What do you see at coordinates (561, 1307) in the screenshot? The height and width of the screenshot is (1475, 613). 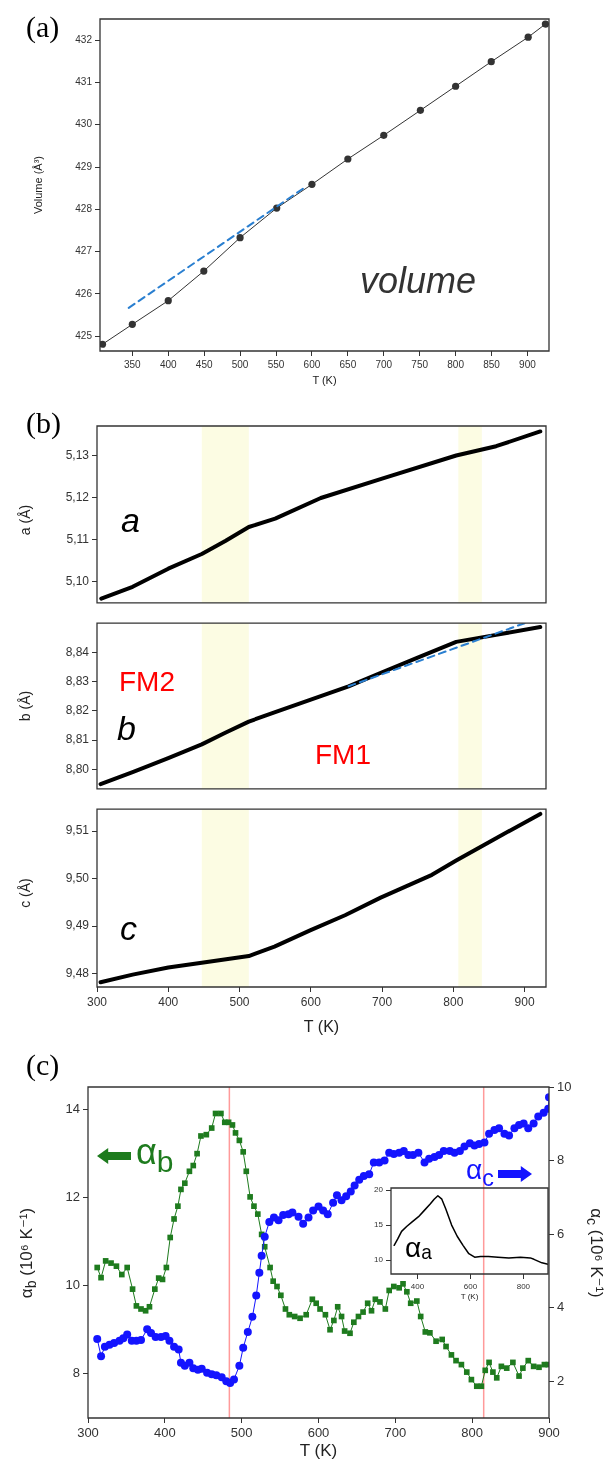 I see `y2-tick-label: 4` at bounding box center [561, 1307].